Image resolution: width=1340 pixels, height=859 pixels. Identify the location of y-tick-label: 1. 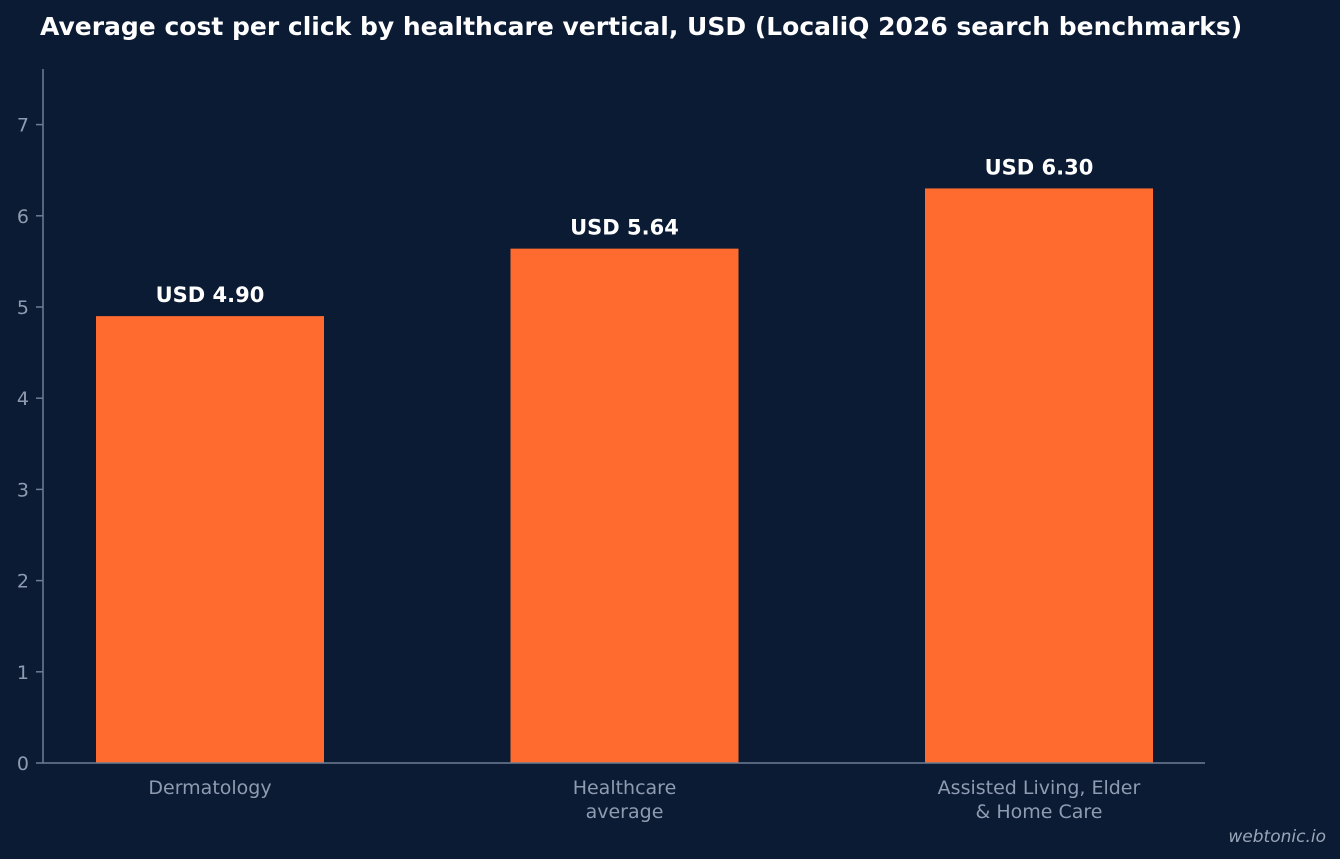
(23, 673).